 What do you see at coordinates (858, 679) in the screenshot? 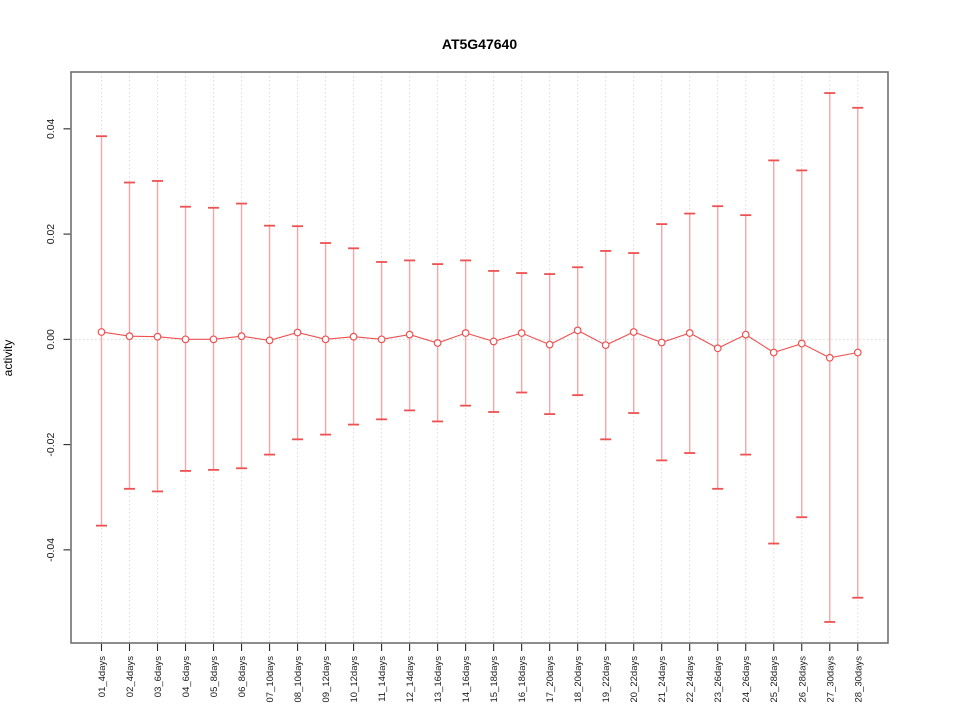
I see `x-tick-label: 28_30days` at bounding box center [858, 679].